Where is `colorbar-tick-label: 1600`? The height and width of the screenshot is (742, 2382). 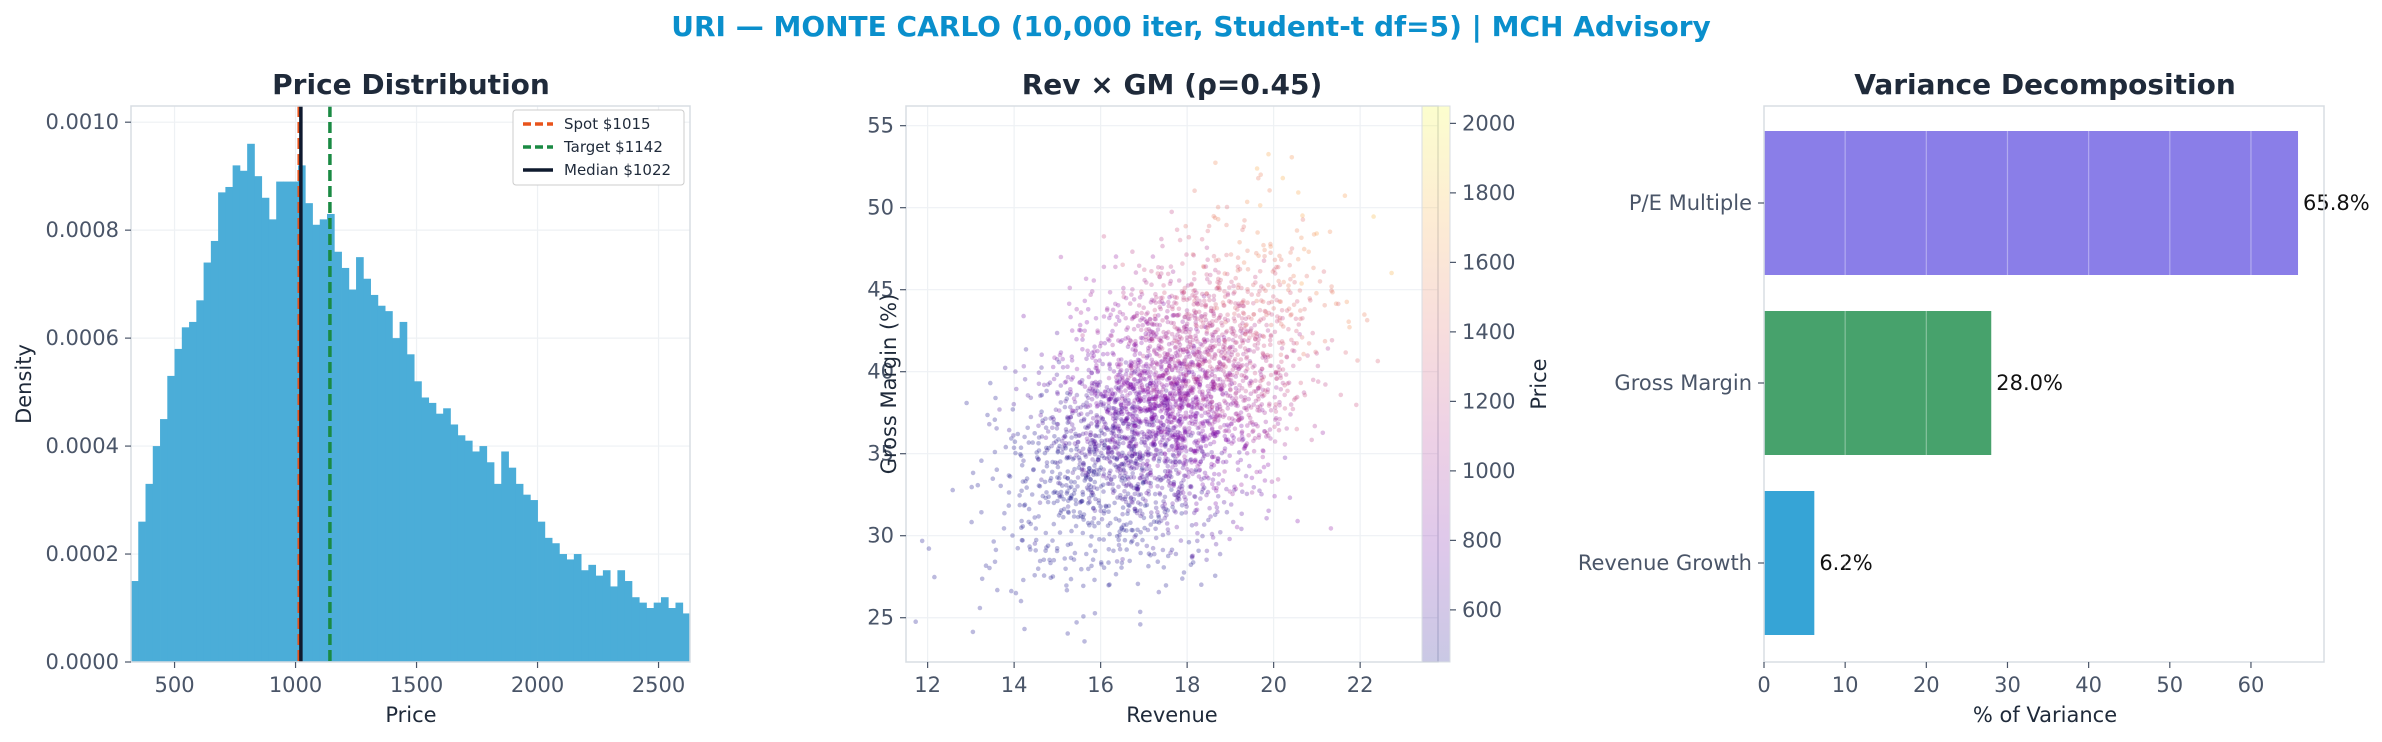
colorbar-tick-label: 1600 is located at coordinates (1488, 262).